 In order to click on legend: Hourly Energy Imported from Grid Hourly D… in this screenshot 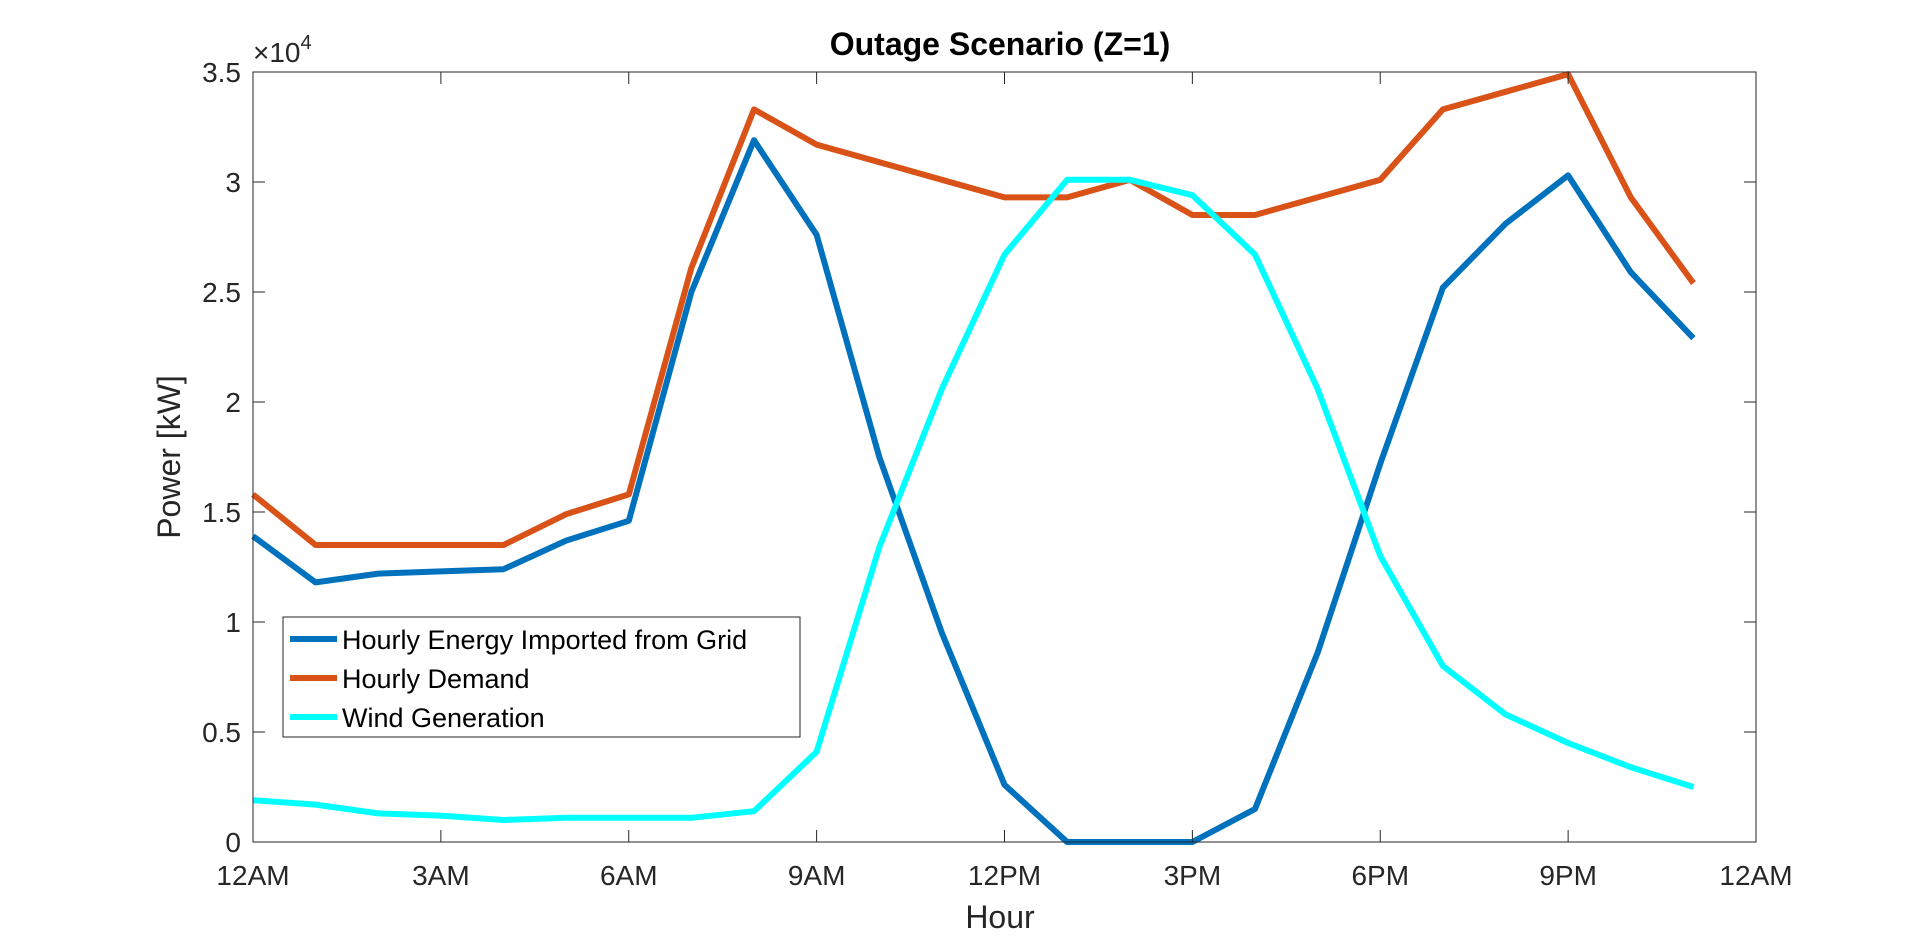, I will do `click(541, 677)`.